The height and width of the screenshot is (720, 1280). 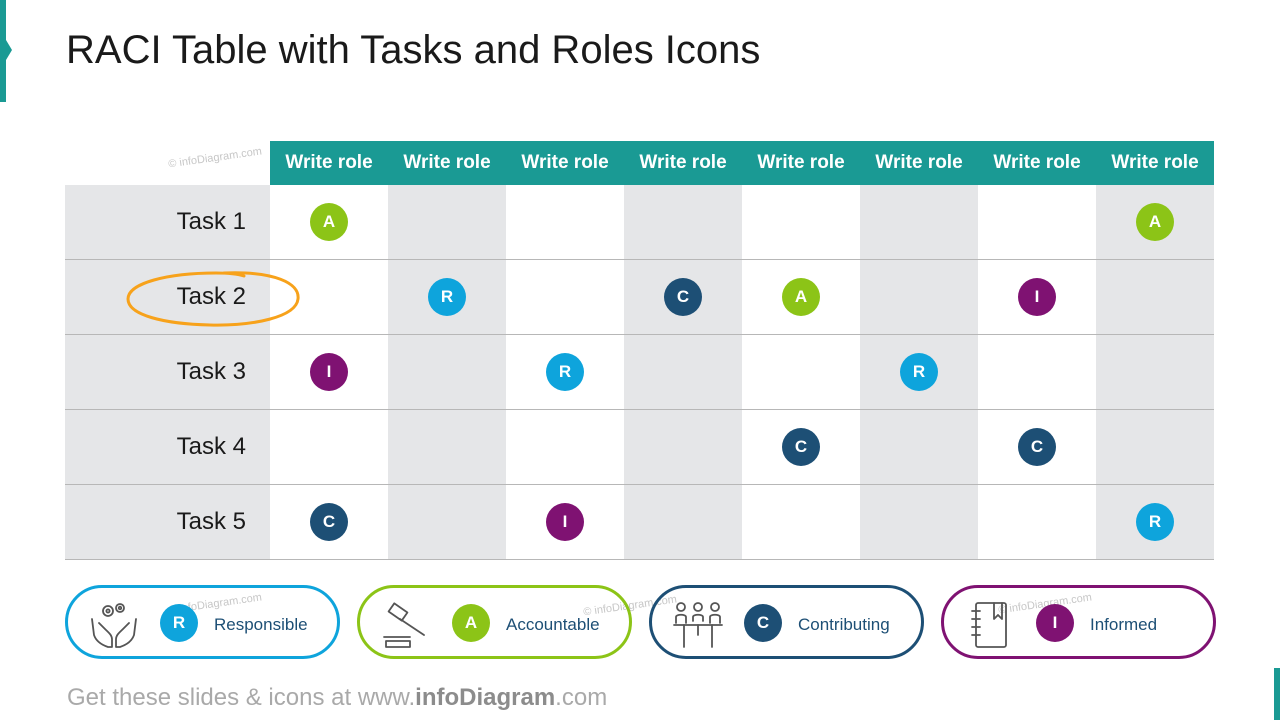 I want to click on legend-label: Responsible, so click(x=261, y=624).